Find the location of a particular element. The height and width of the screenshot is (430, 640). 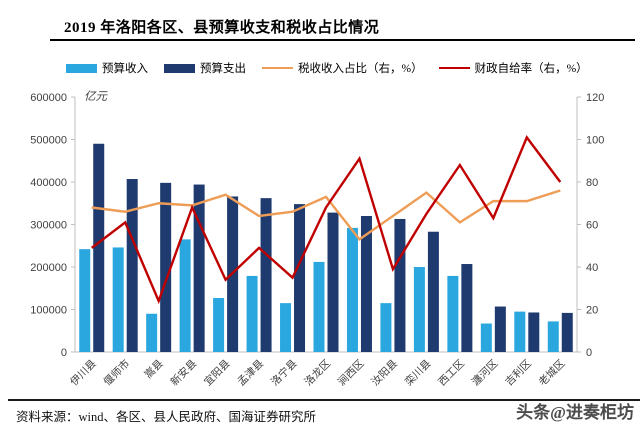

y-axis-right-label: 20 is located at coordinates (592, 311).